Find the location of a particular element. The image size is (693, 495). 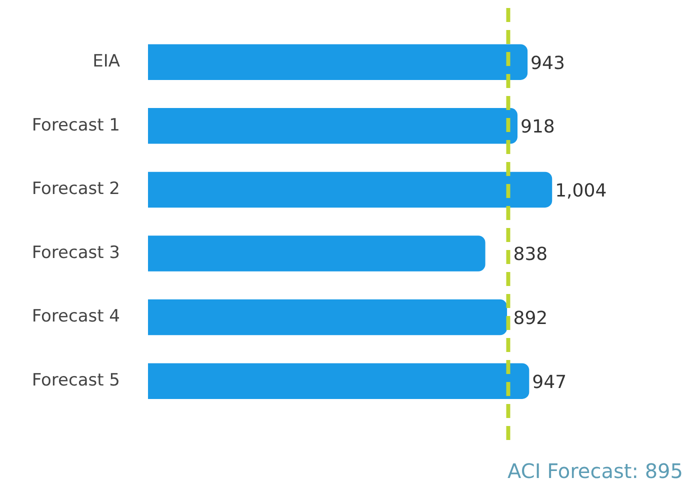

y-tick-label: EIA is located at coordinates (106, 62).